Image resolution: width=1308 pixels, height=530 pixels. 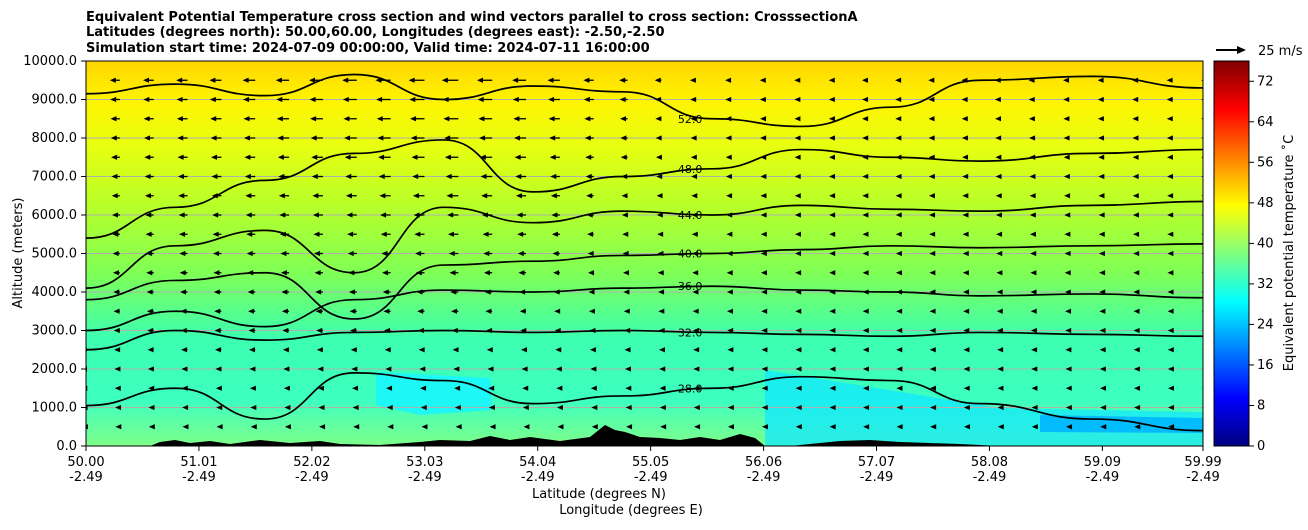 What do you see at coordinates (644, 281) in the screenshot?
I see `contour-line` at bounding box center [644, 281].